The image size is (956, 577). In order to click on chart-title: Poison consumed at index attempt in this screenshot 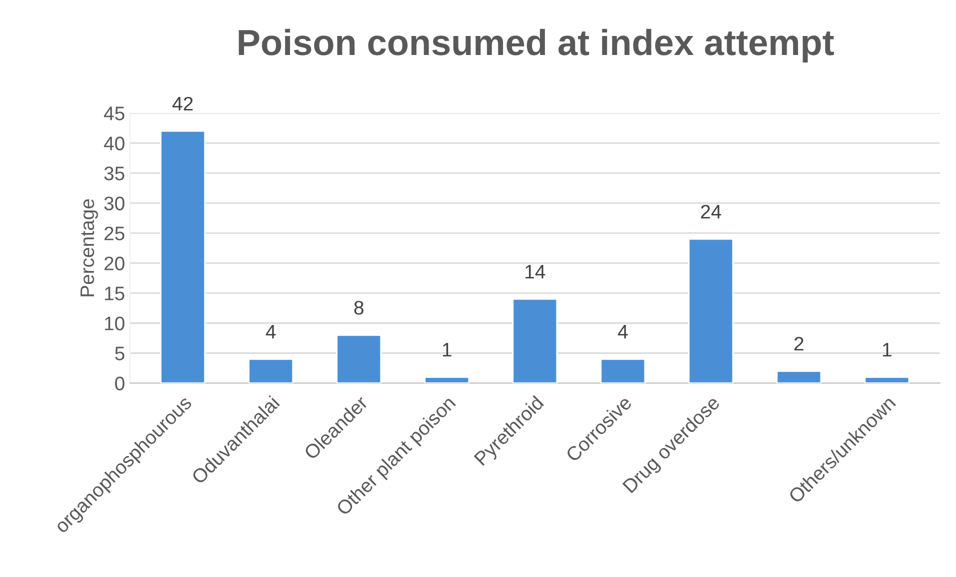, I will do `click(536, 45)`.